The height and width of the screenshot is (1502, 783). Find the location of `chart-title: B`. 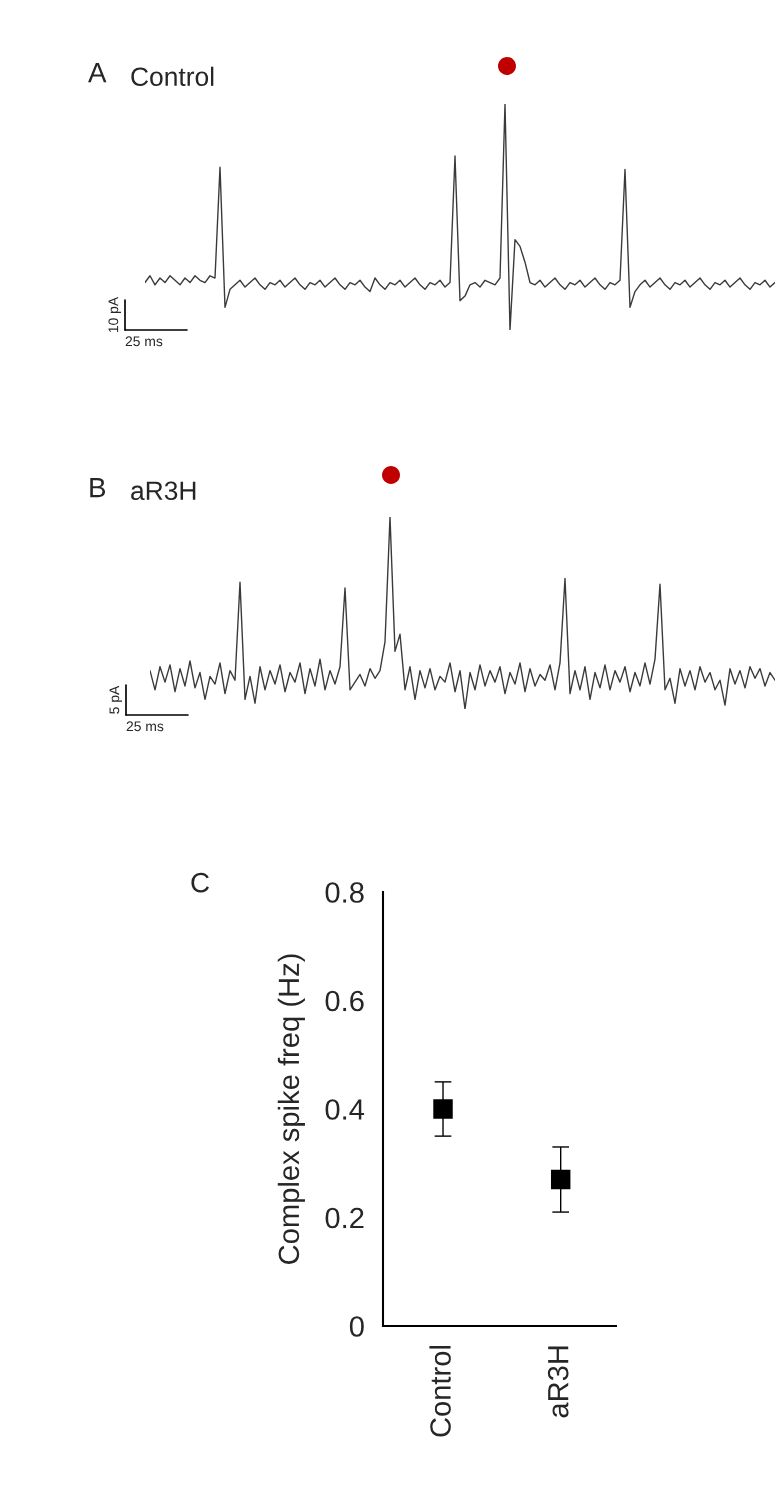

chart-title: B is located at coordinates (98, 488).